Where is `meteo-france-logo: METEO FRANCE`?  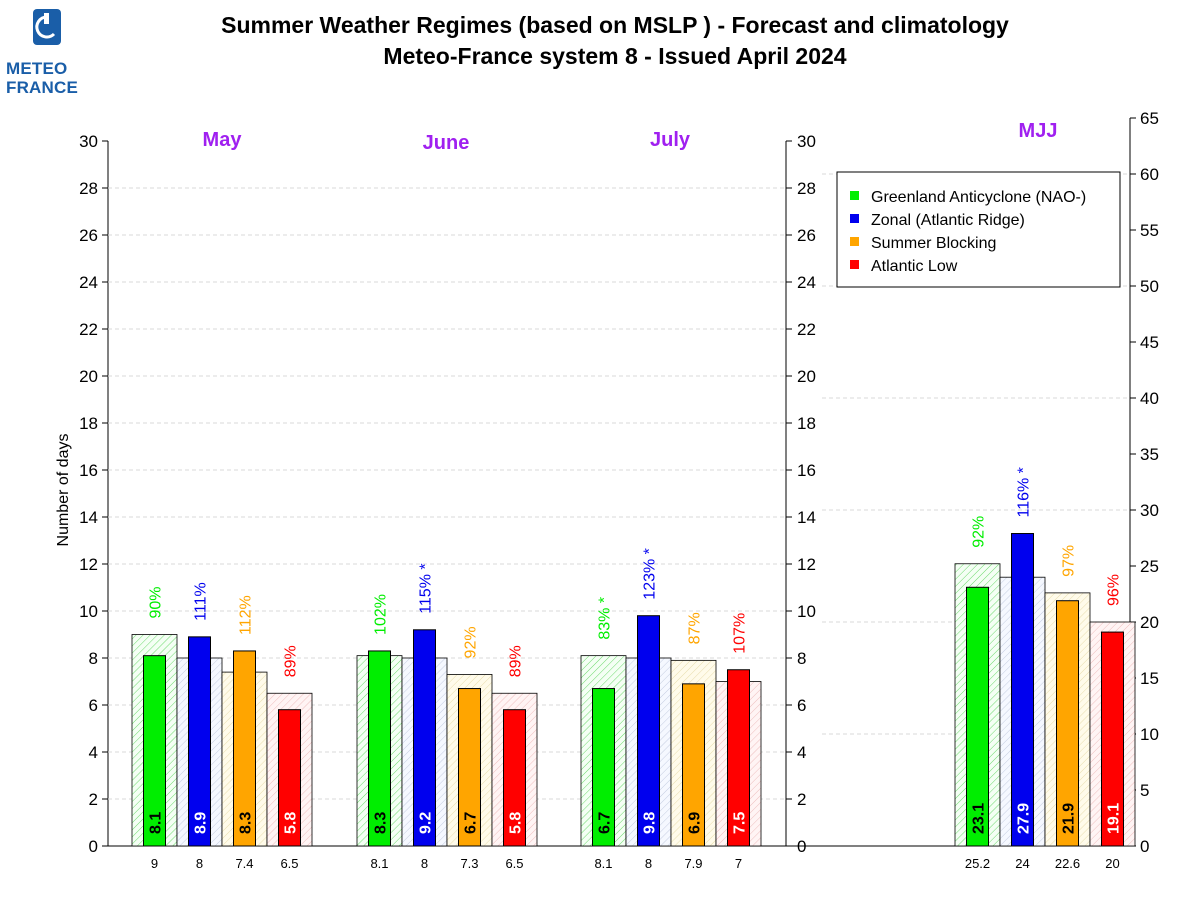
meteo-france-logo: METEO FRANCE is located at coordinates (47, 52).